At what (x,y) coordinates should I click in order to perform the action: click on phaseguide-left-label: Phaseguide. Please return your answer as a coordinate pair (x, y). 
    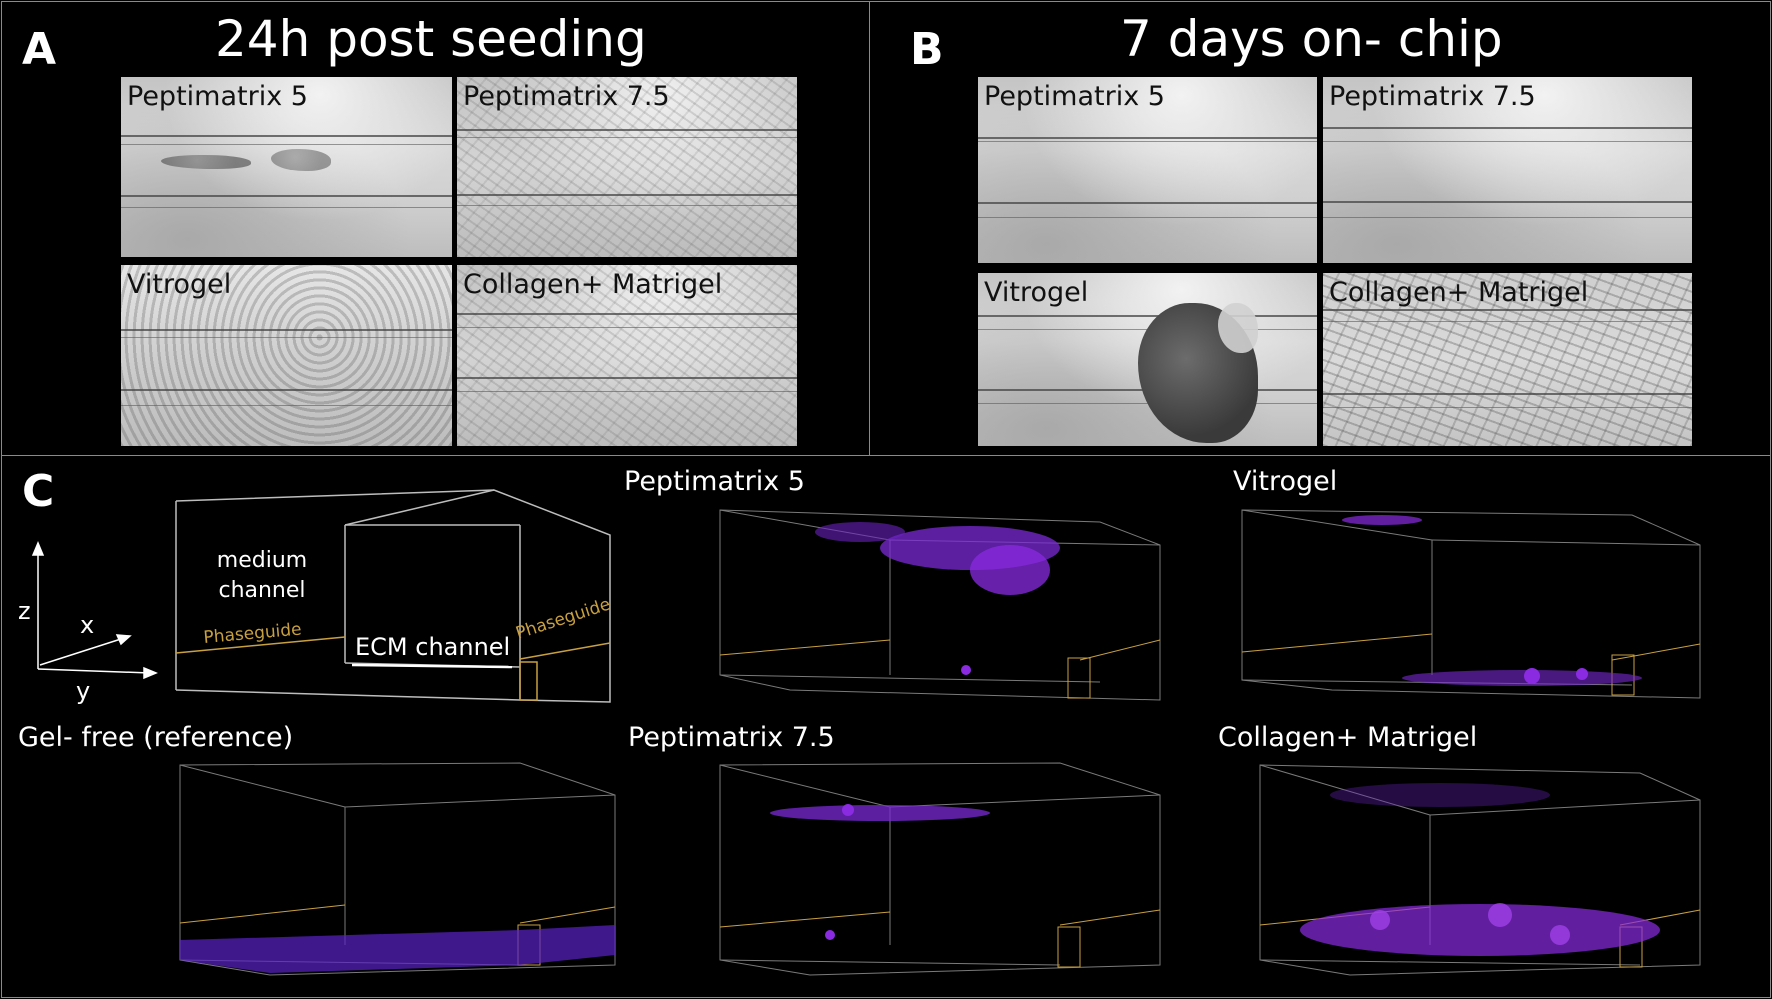
    Looking at the image, I should click on (253, 633).